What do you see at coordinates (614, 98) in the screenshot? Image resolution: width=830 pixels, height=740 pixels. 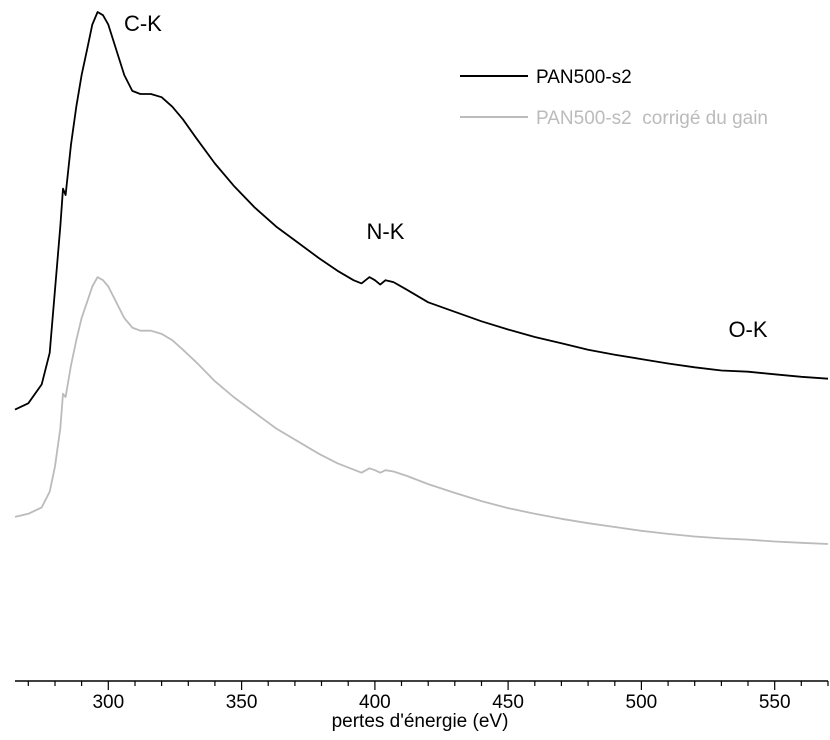 I see `legend: PAN500-s2 PAN500-s2 corrigé du gain` at bounding box center [614, 98].